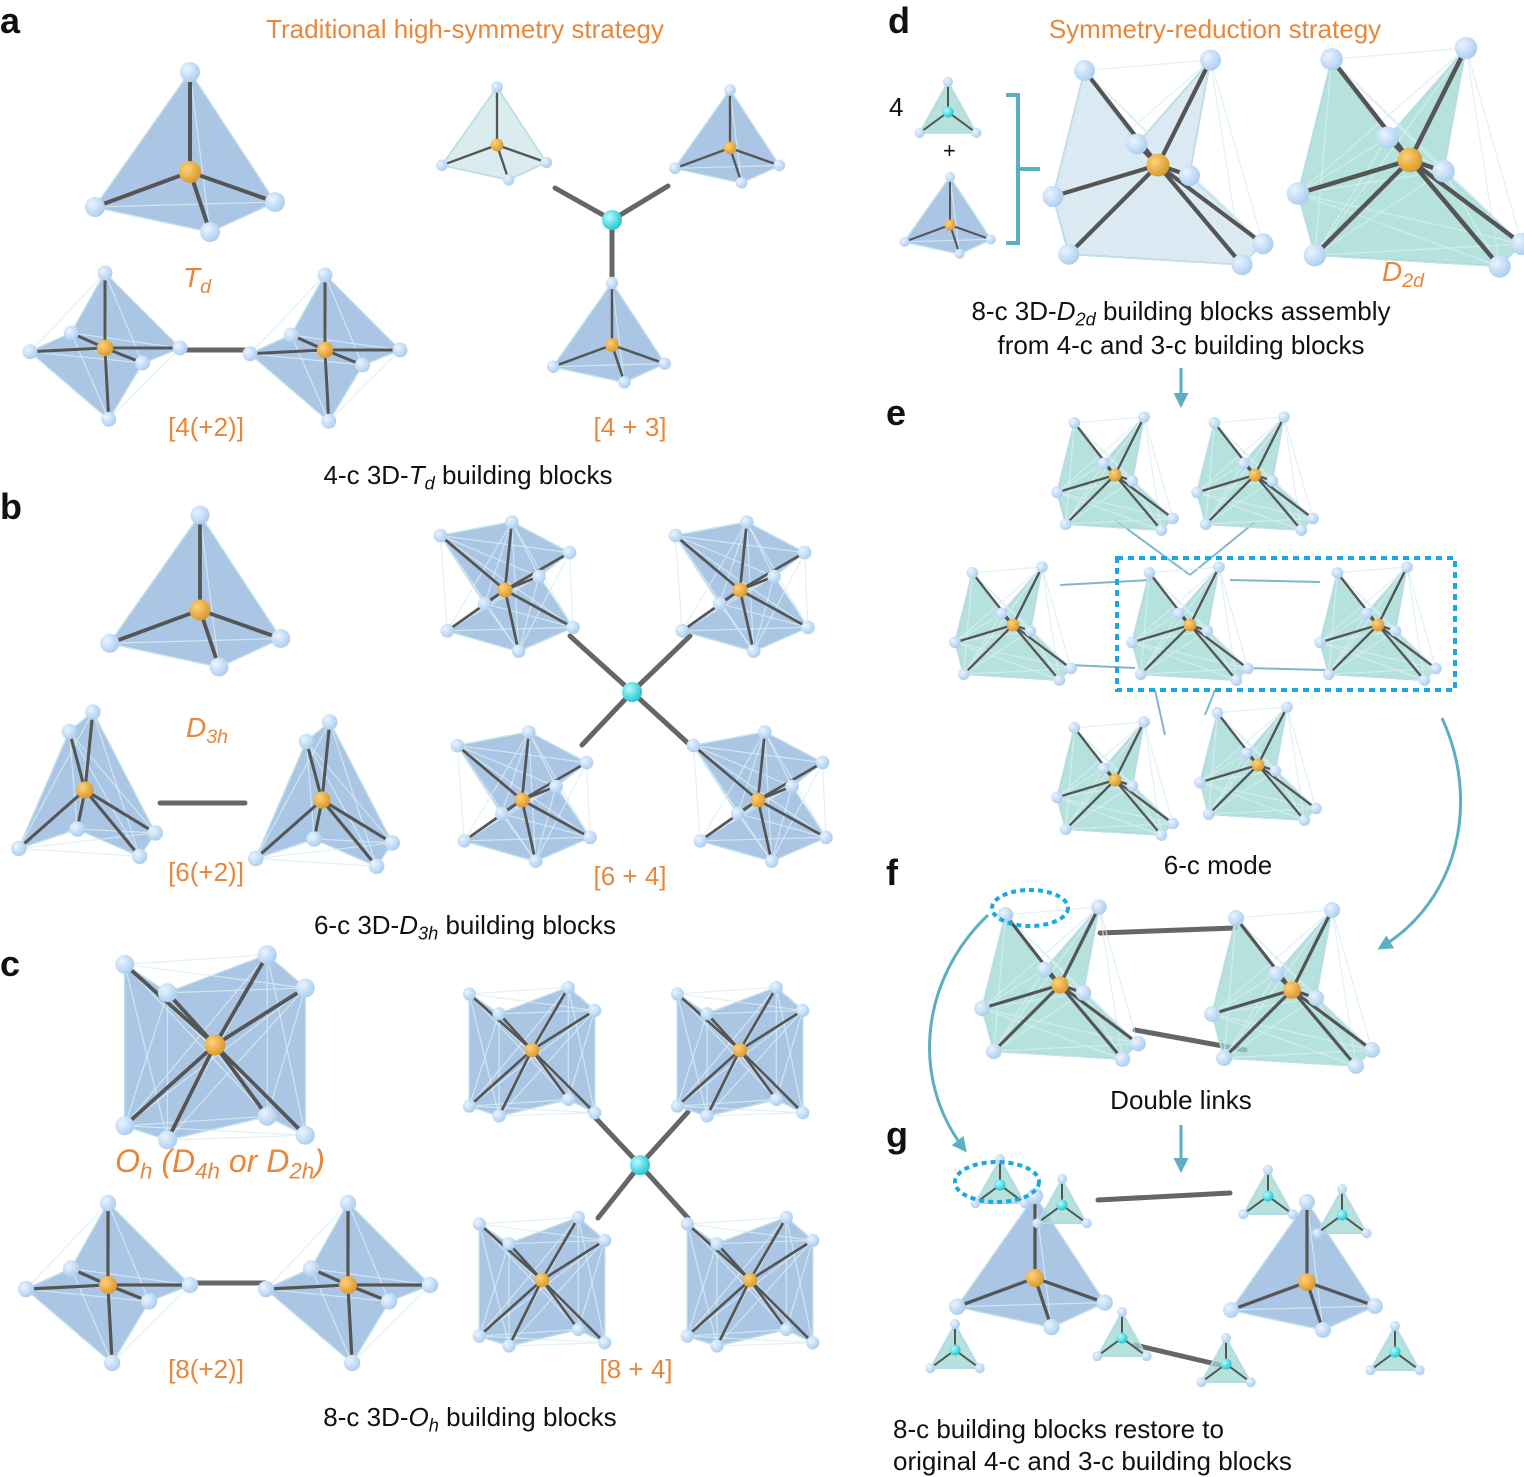 The height and width of the screenshot is (1477, 1524). Describe the element at coordinates (1229, 773) in the screenshot. I see `e-block-spoke` at that location.